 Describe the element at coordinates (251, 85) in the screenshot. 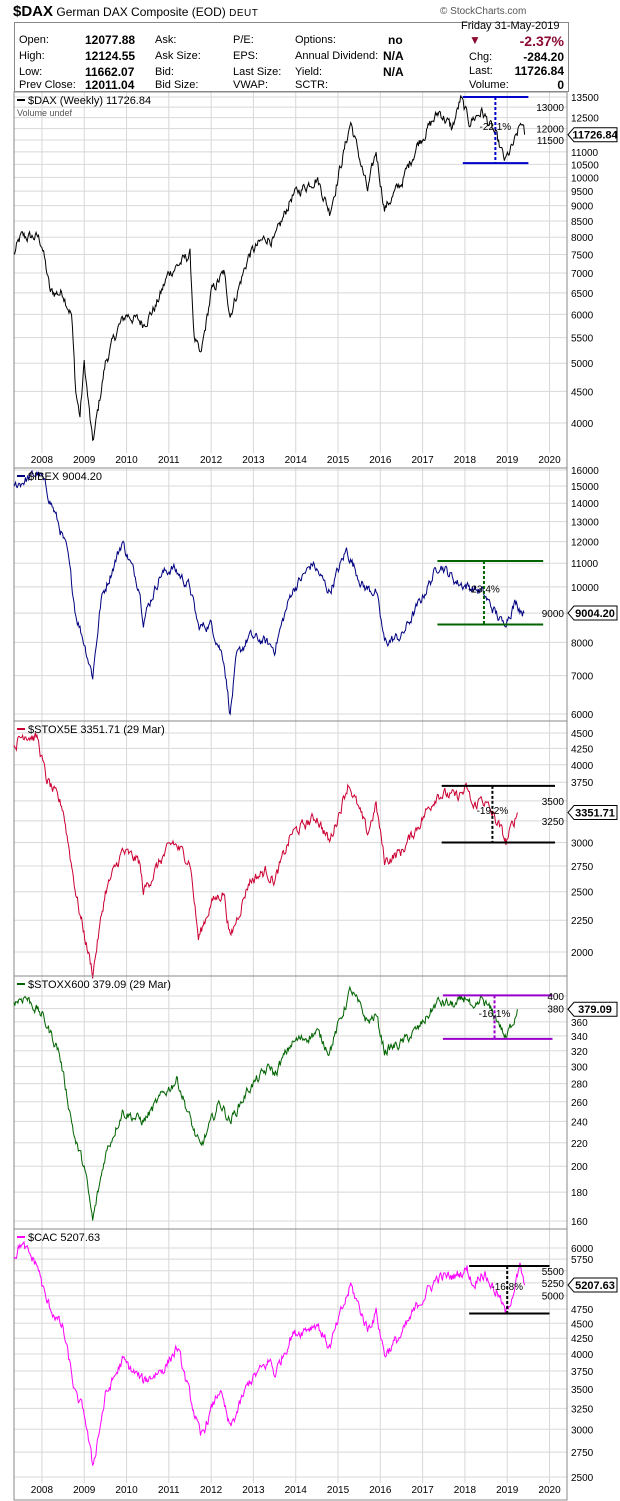

I see `vwap-label: VWAP:` at that location.